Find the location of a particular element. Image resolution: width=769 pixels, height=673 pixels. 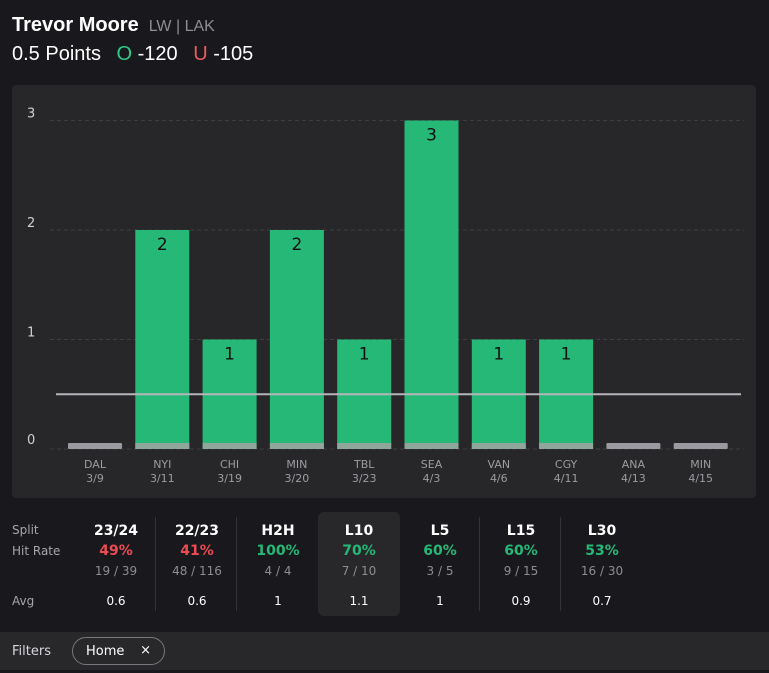

x-tick-date: 4/15 is located at coordinates (700, 478).